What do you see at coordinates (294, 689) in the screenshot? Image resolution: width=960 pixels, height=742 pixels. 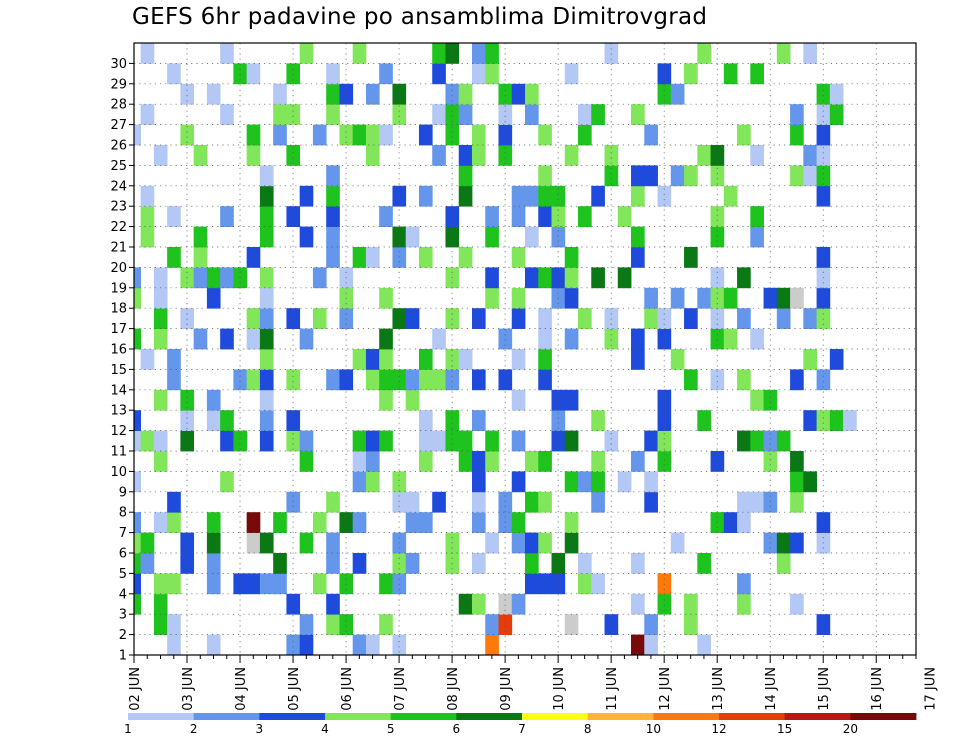 I see `x-tick-label: 05 JUN` at bounding box center [294, 689].